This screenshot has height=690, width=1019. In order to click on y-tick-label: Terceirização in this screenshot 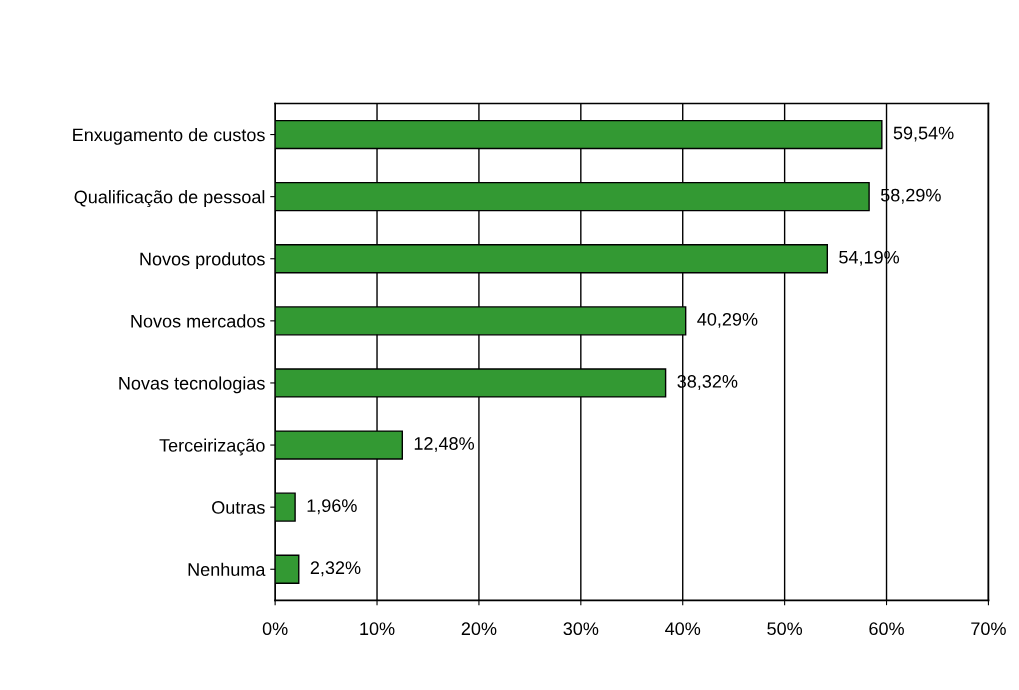, I will do `click(212, 447)`.